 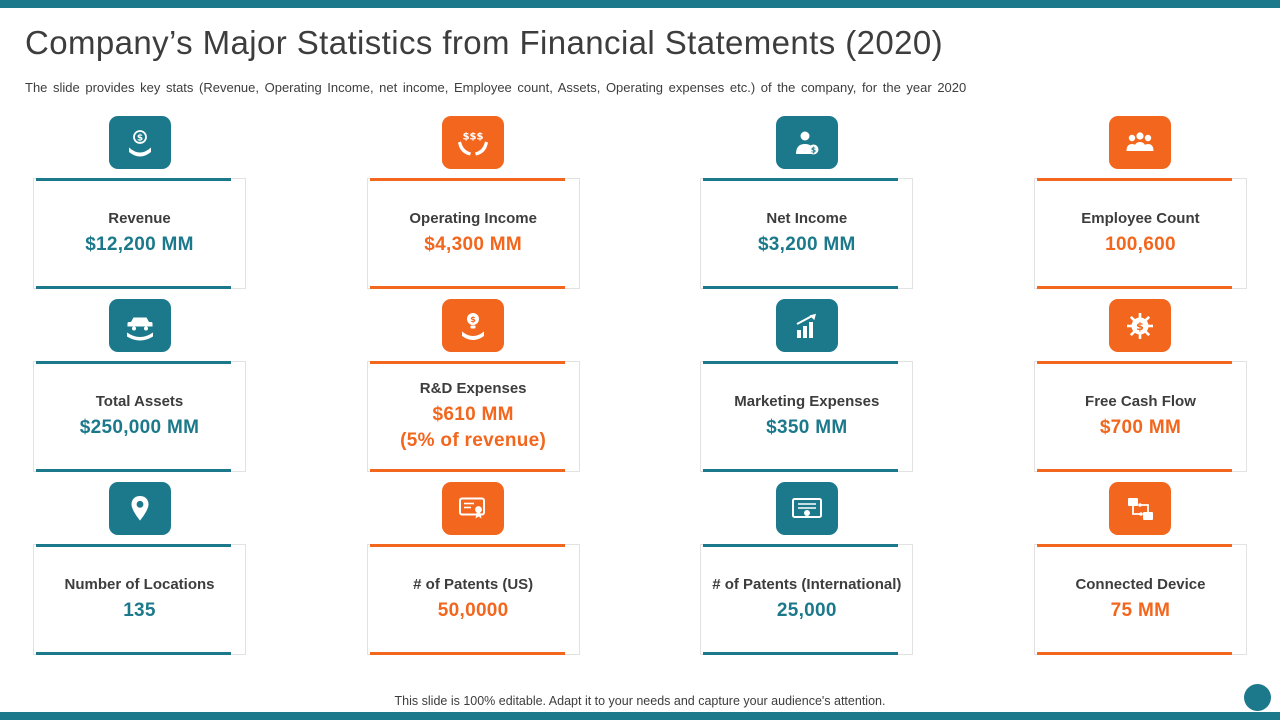 What do you see at coordinates (473, 325) in the screenshot?
I see `hand-idea-dollar-icon: $` at bounding box center [473, 325].